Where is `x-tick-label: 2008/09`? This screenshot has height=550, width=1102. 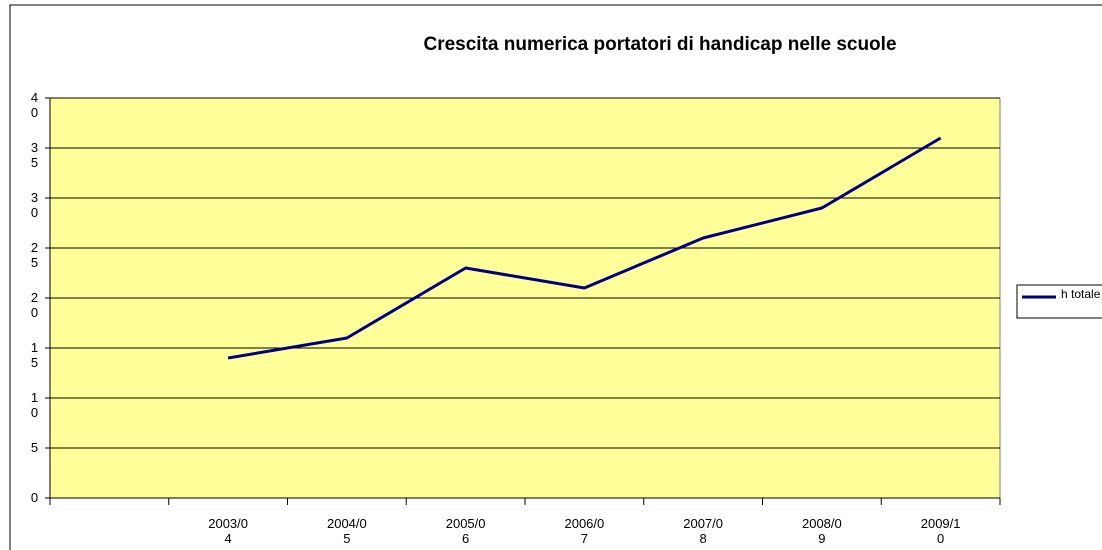 x-tick-label: 2008/09 is located at coordinates (821, 531).